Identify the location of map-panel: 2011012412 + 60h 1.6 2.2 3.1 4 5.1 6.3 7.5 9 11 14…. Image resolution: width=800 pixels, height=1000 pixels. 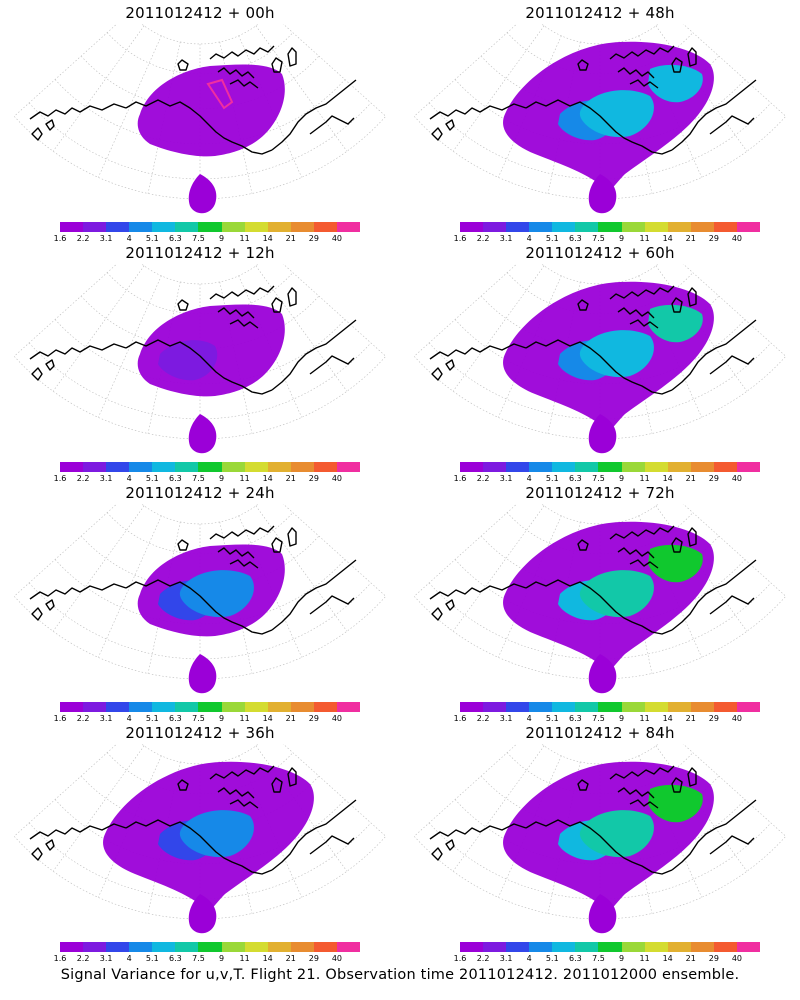
(600, 361).